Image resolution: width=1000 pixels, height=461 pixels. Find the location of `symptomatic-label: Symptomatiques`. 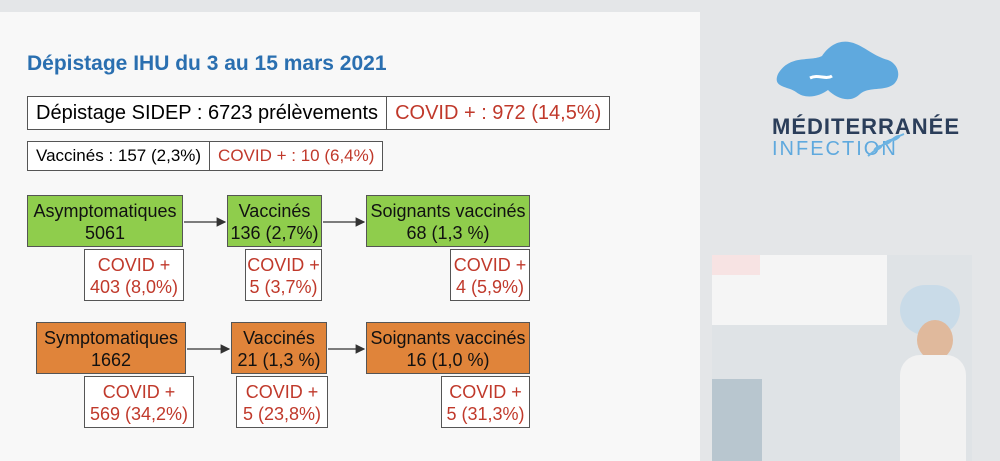

symptomatic-label: Symptomatiques is located at coordinates (111, 338).